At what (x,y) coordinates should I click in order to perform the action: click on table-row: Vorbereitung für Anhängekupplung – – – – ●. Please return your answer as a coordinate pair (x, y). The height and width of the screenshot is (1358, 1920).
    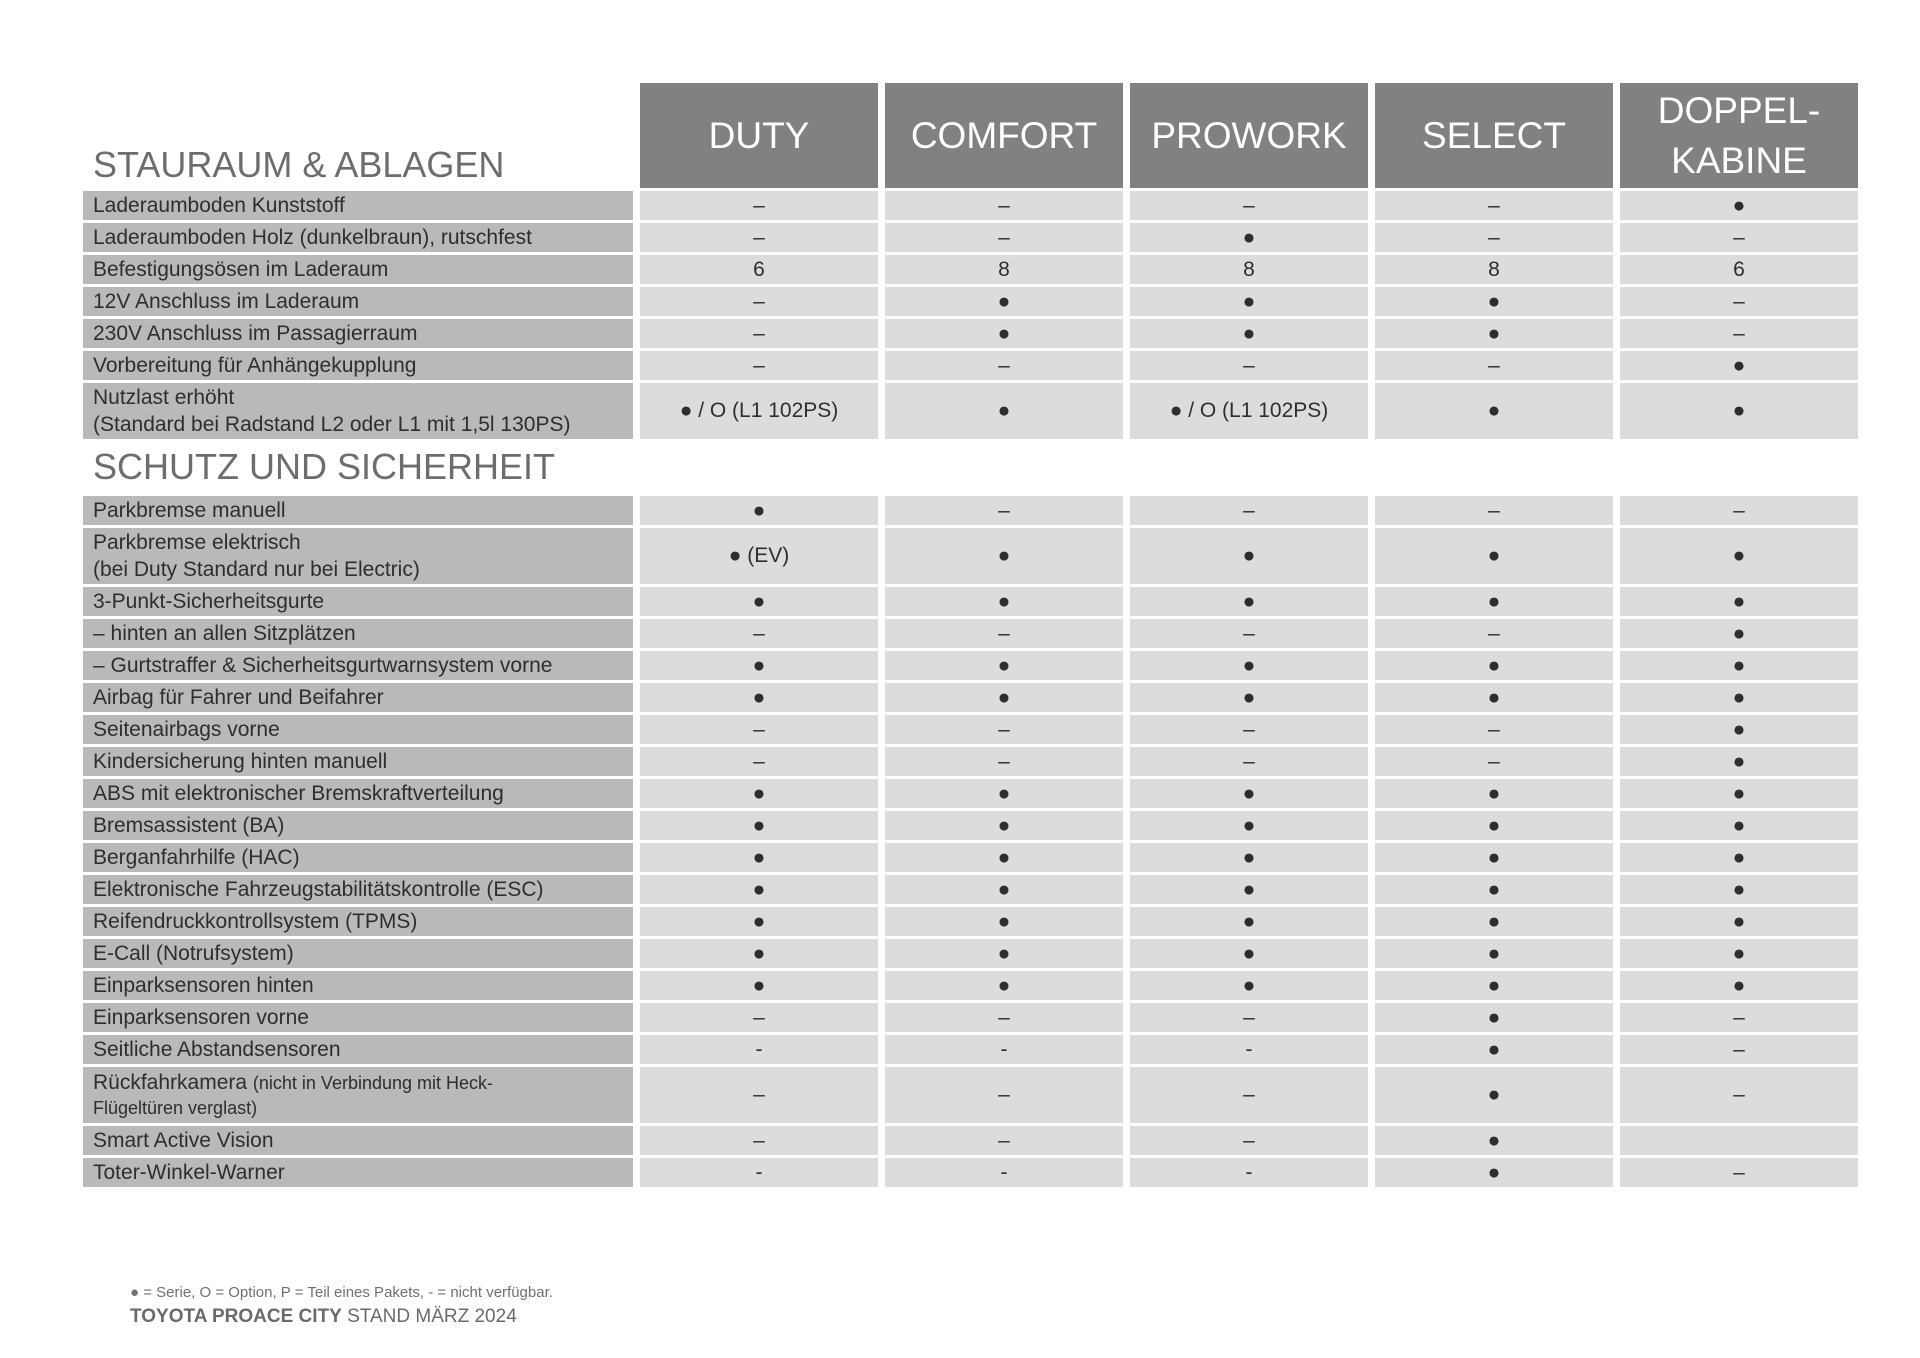
    Looking at the image, I should click on (970, 365).